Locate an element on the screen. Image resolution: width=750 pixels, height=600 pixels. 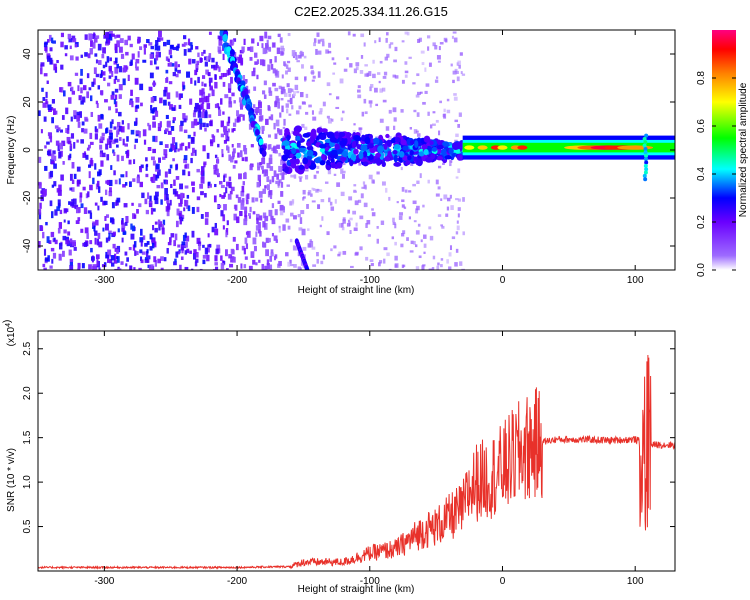
y-tick-label: 40 is located at coordinates (27, 54).